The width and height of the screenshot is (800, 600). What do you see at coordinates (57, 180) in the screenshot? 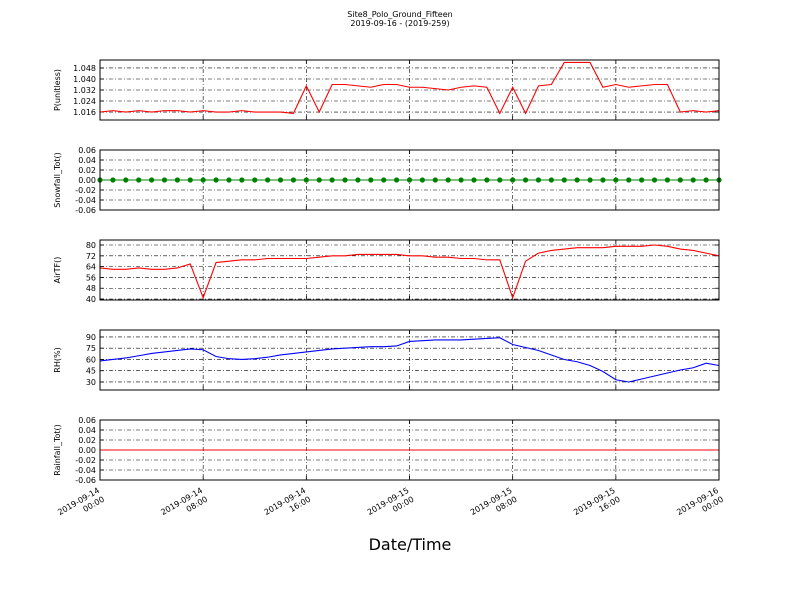
I see `y-axis-label: Snowfall_Tot()` at bounding box center [57, 180].